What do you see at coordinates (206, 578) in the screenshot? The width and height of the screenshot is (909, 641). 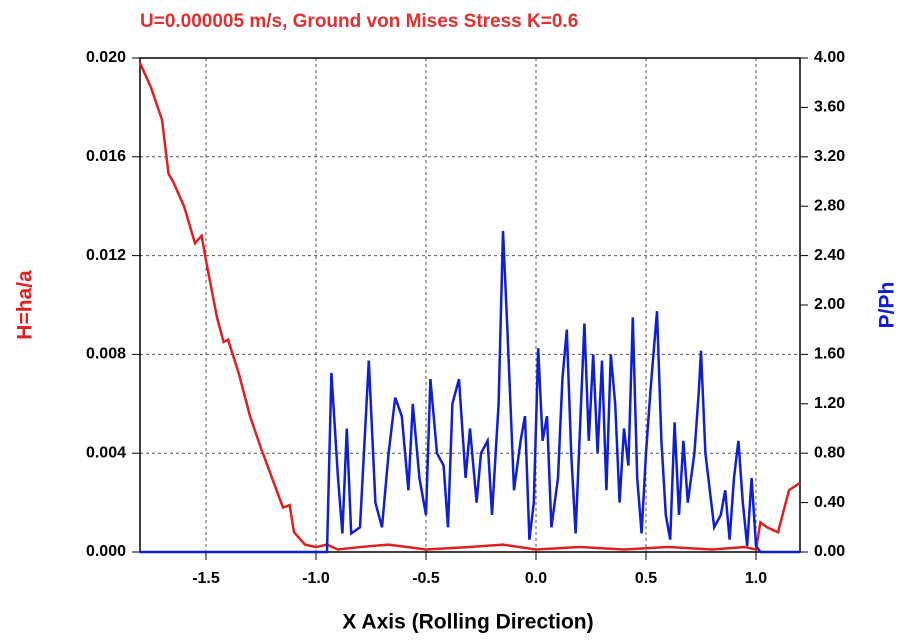 I see `x-tick-label: -1.5` at bounding box center [206, 578].